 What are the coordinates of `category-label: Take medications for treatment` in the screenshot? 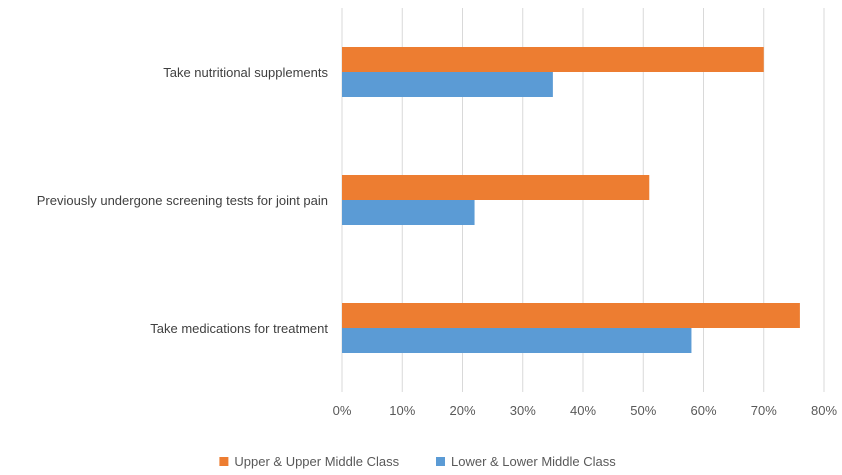 It's located at (239, 328).